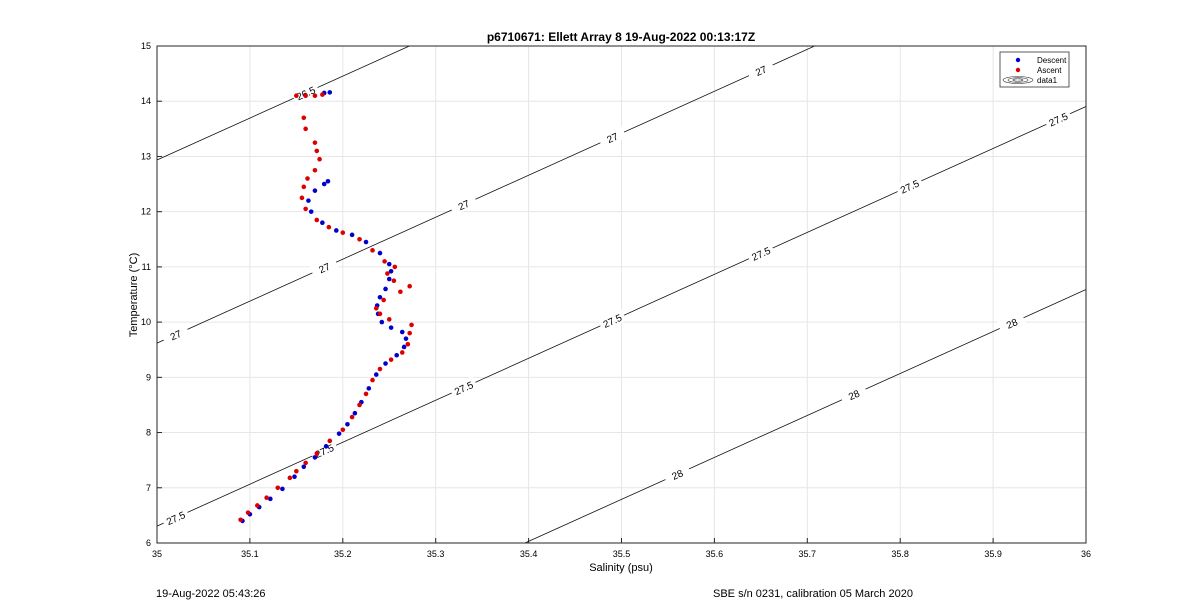 This screenshot has width=1200, height=611. I want to click on legend-box, so click(1034, 69).